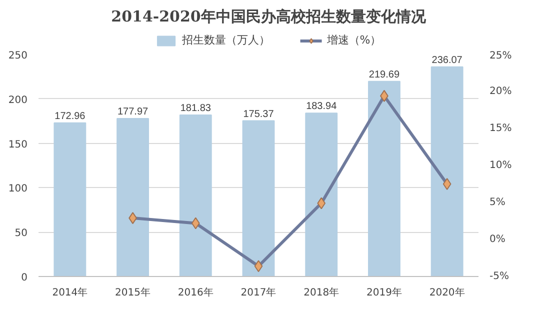  Describe the element at coordinates (258, 292) in the screenshot. I see `x-tick-label: 2017年` at that location.